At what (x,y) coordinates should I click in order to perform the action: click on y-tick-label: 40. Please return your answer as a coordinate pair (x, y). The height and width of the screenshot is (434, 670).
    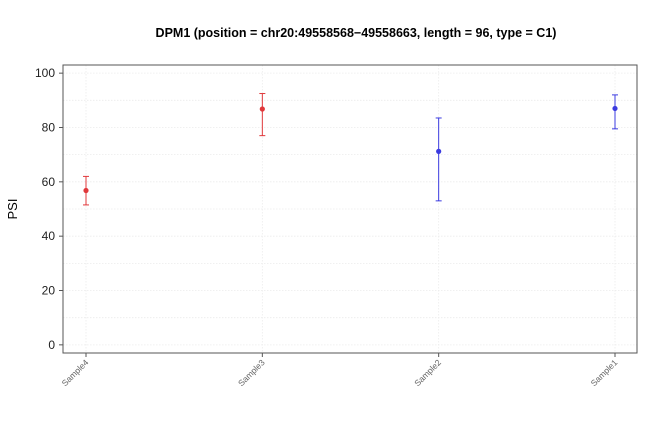
    Looking at the image, I should click on (49, 236).